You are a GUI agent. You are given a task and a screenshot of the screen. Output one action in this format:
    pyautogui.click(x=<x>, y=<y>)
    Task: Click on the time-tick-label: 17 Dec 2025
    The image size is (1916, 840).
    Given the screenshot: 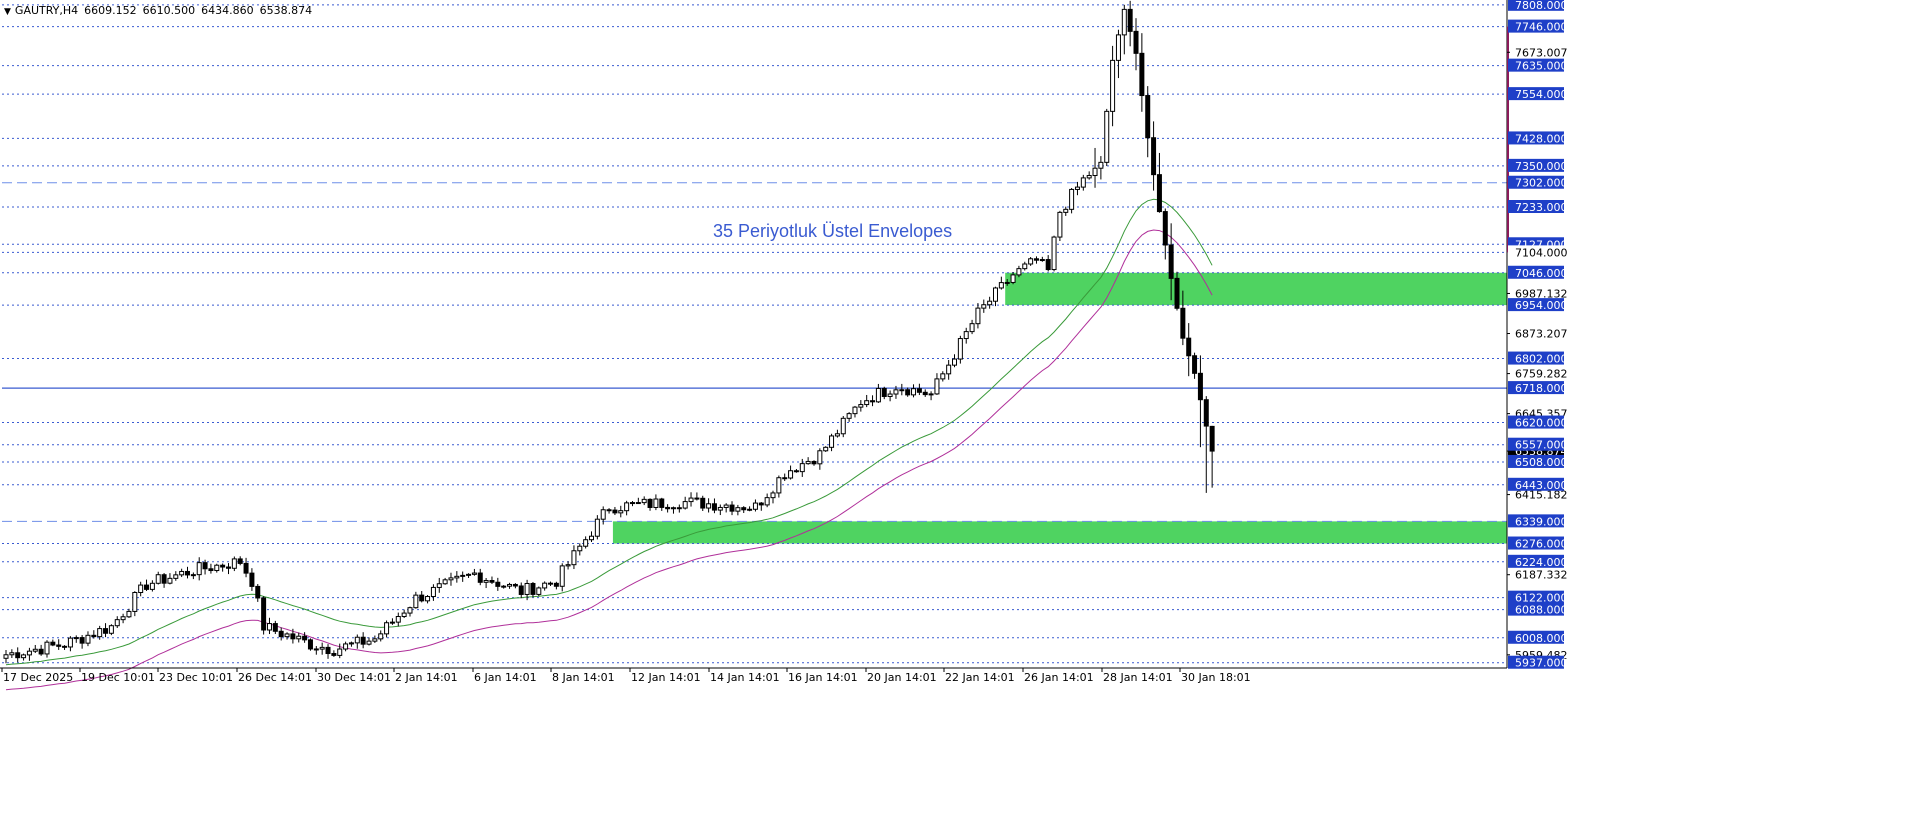 What is the action you would take?
    pyautogui.click(x=38, y=677)
    